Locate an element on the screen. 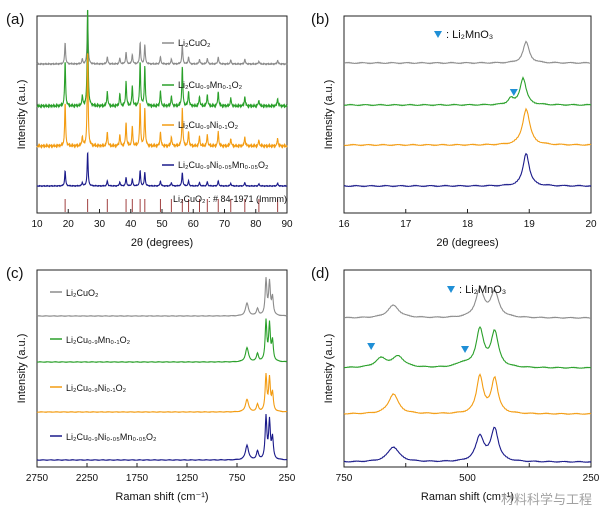 The image size is (600, 514). panel-2-legend-label: Li₂Cu₀.₉Ni₀.₀₅Mn₀.₀₅O₂ is located at coordinates (111, 437).